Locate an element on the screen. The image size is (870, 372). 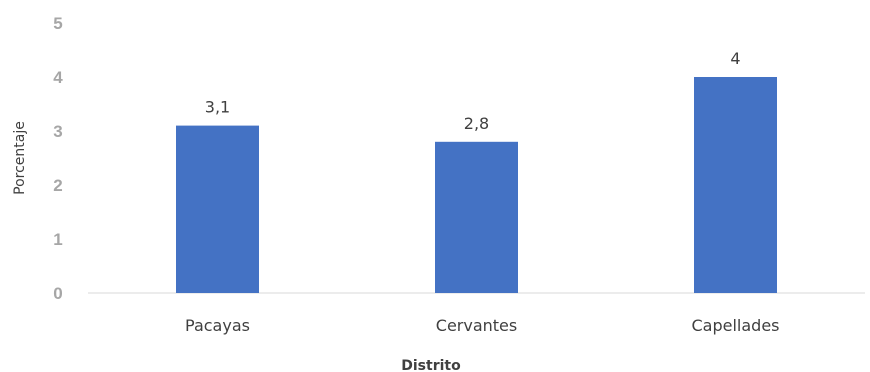
x-tick-label: Pacayas is located at coordinates (217, 325).